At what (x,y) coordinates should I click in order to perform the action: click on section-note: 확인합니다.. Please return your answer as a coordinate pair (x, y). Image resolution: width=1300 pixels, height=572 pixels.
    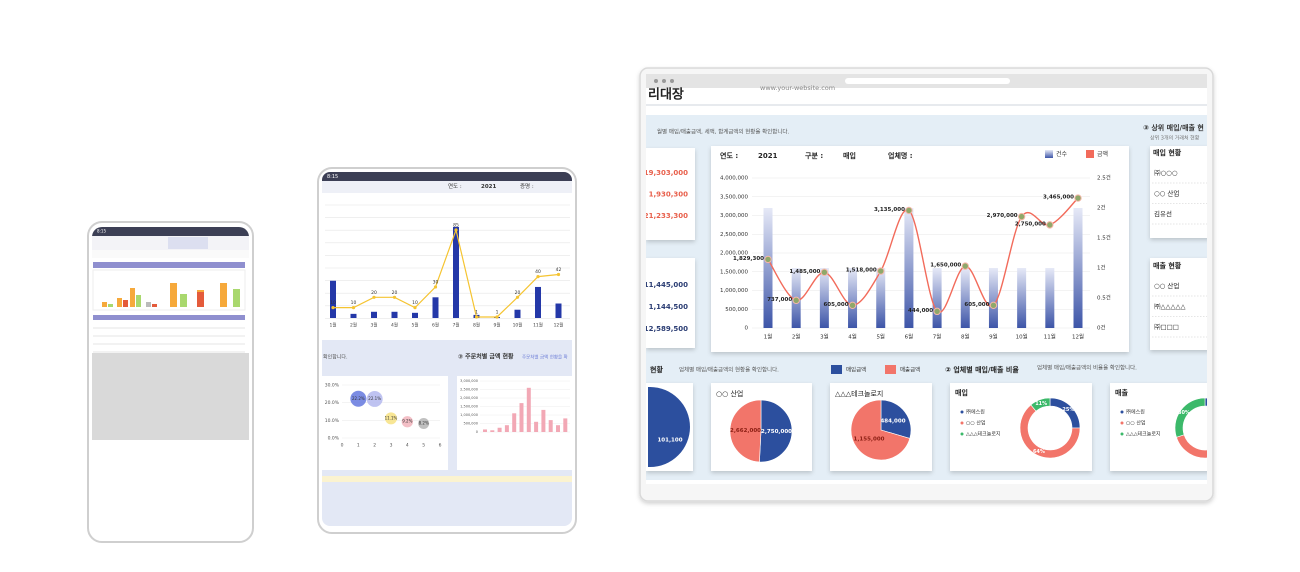
    Looking at the image, I should click on (335, 357).